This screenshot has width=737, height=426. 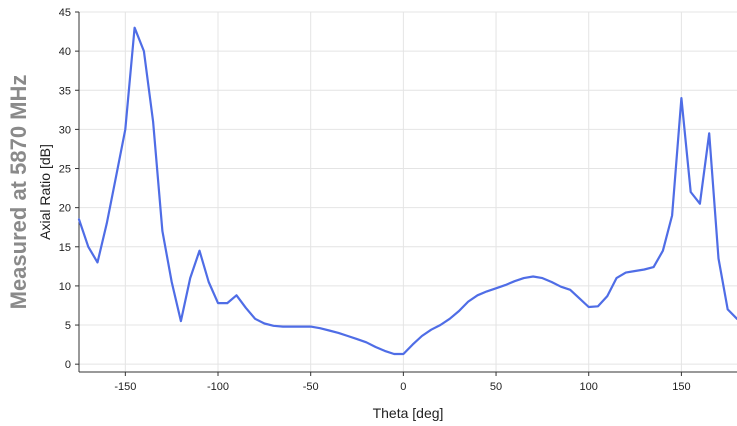 I want to click on x-tick-label: 150, so click(x=681, y=387).